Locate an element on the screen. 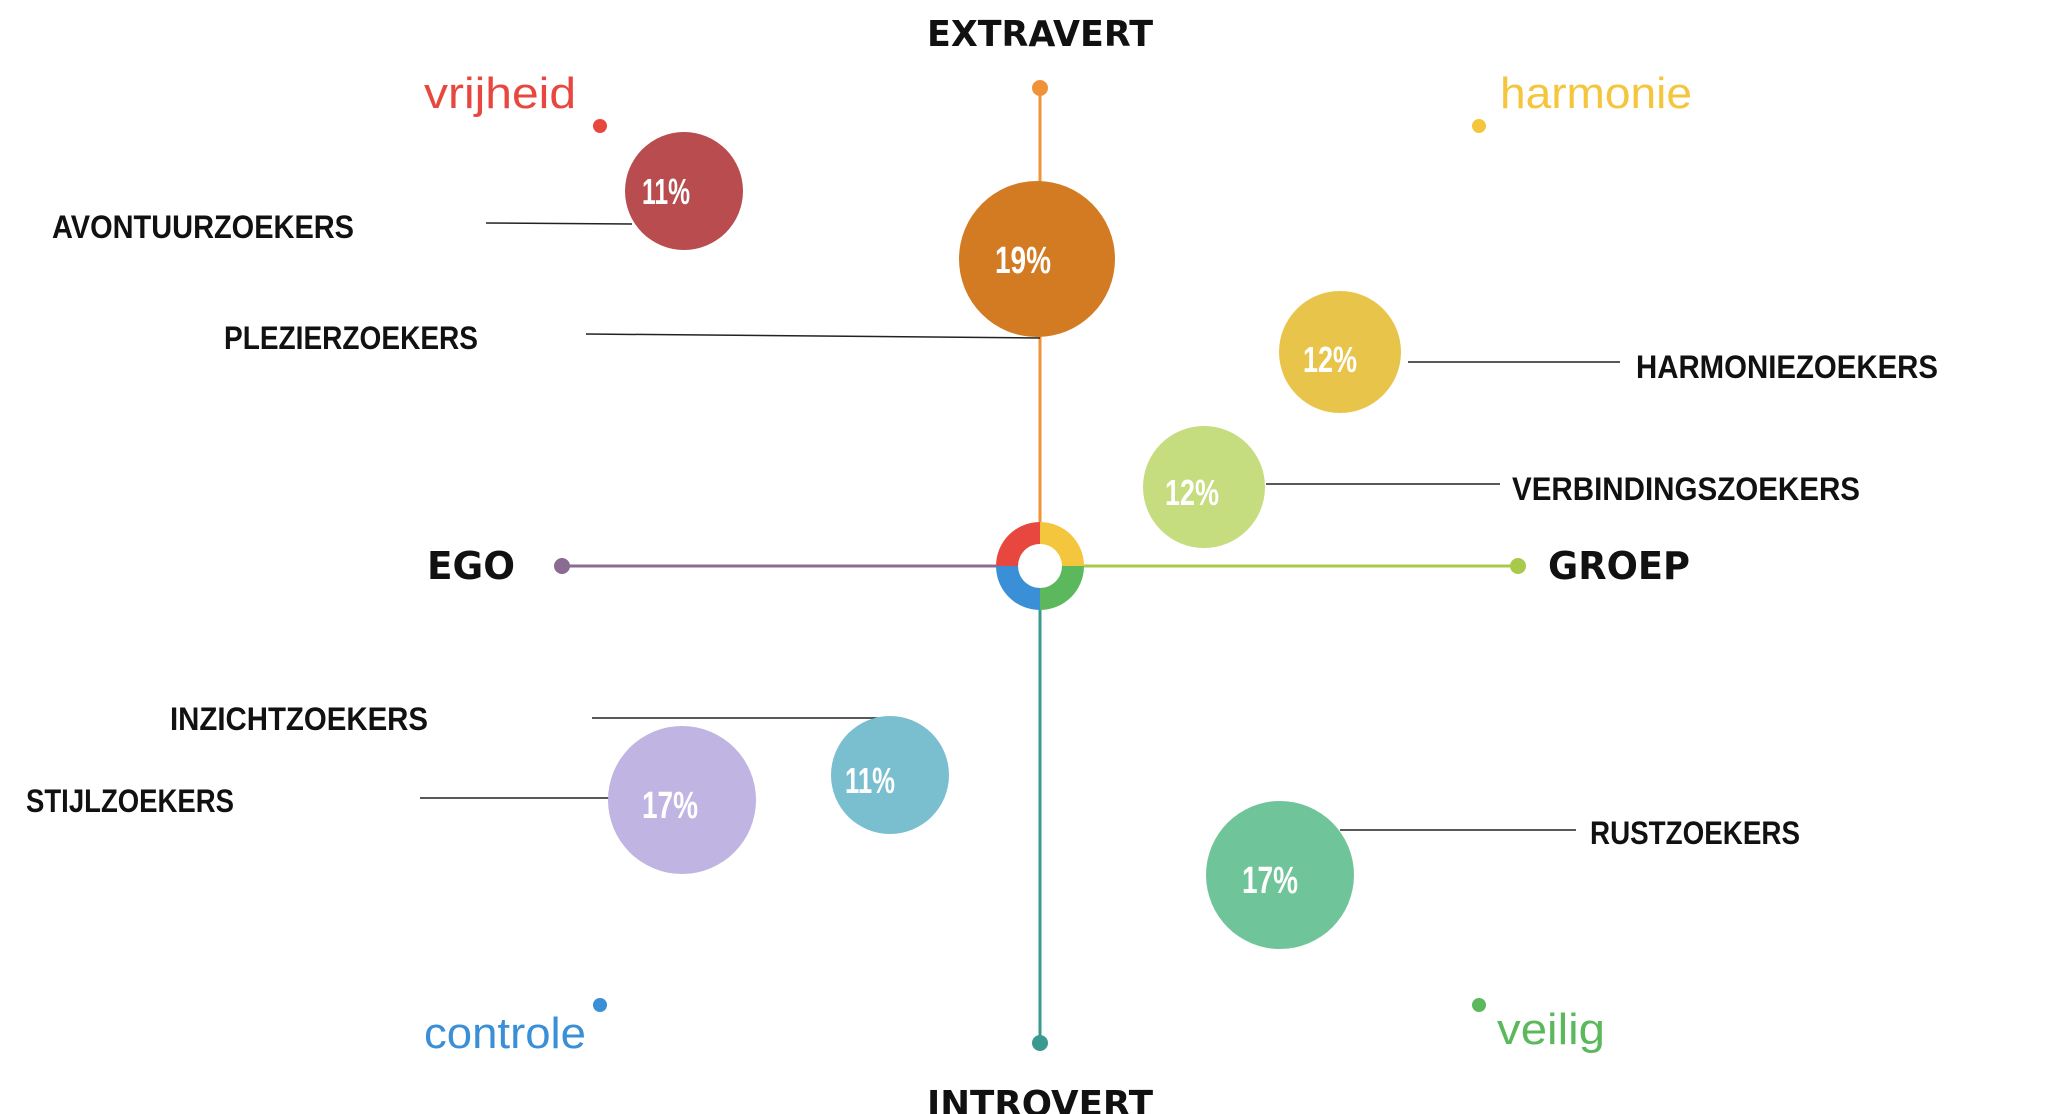 This screenshot has width=2048, height=1114. label-rustzoekers: RUSTZOEKERS is located at coordinates (1695, 833).